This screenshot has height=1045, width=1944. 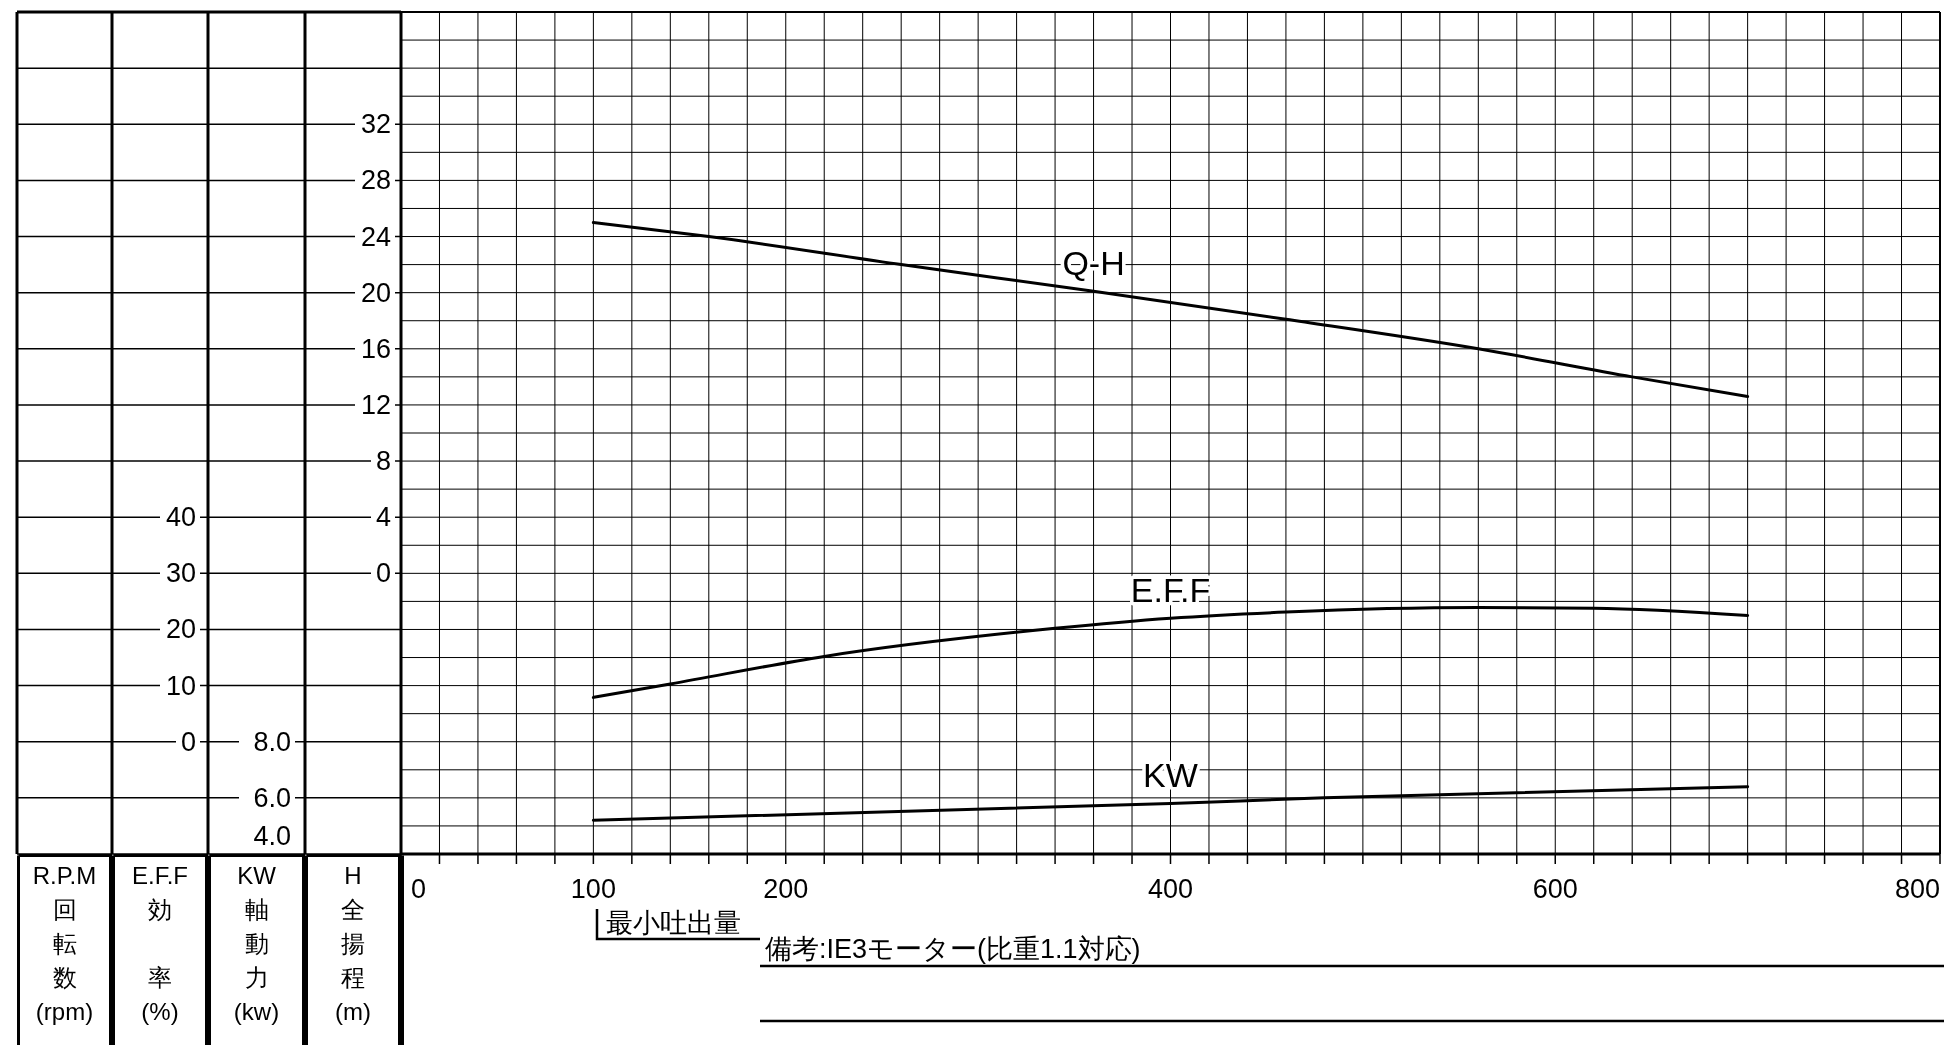 What do you see at coordinates (375, 404) in the screenshot?
I see `y-tick-label: 12` at bounding box center [375, 404].